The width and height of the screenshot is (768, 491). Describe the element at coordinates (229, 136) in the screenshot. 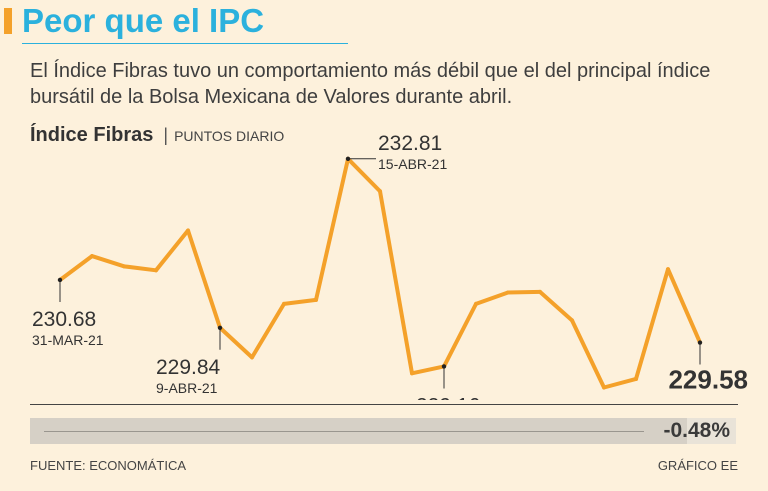

I see `chart-units: PUNTOS DIARIO` at that location.